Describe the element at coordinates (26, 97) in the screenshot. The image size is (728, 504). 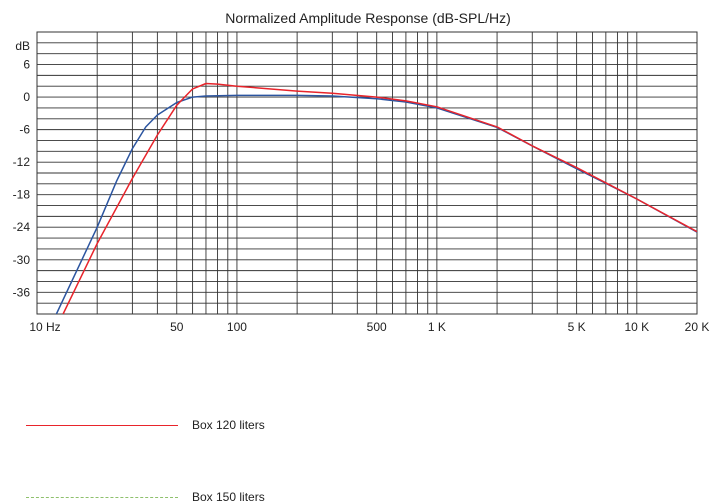
I see `y-tick-label: 0` at that location.